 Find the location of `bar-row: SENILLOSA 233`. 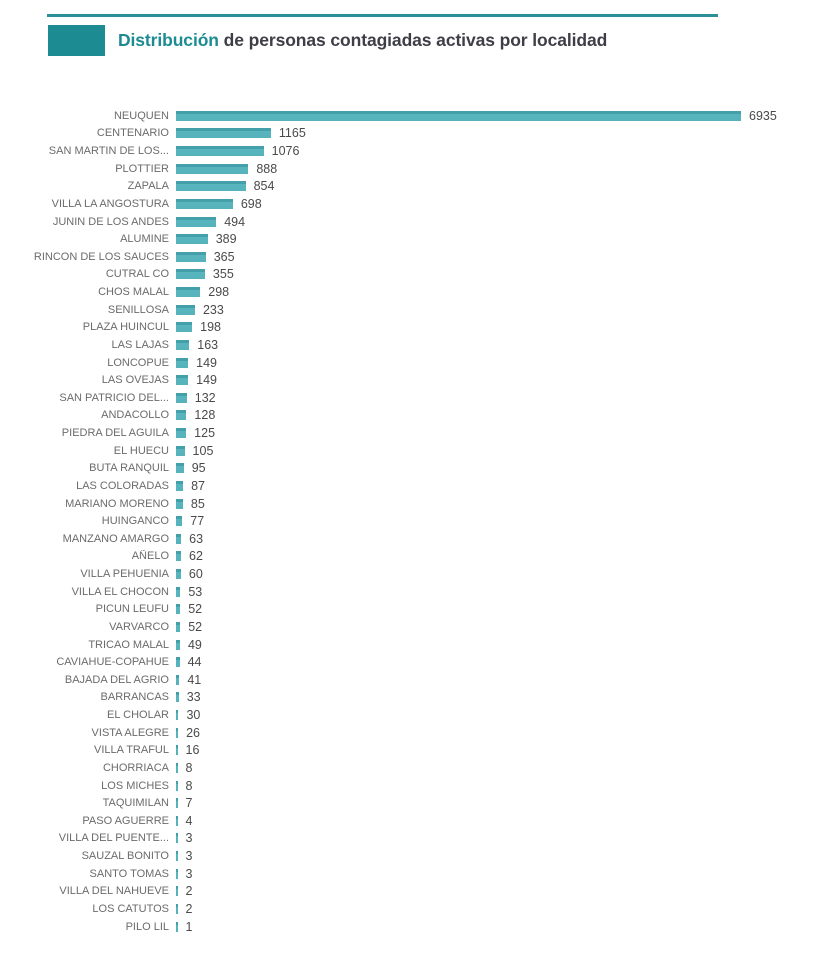

bar-row: SENILLOSA 233 is located at coordinates (410, 310).